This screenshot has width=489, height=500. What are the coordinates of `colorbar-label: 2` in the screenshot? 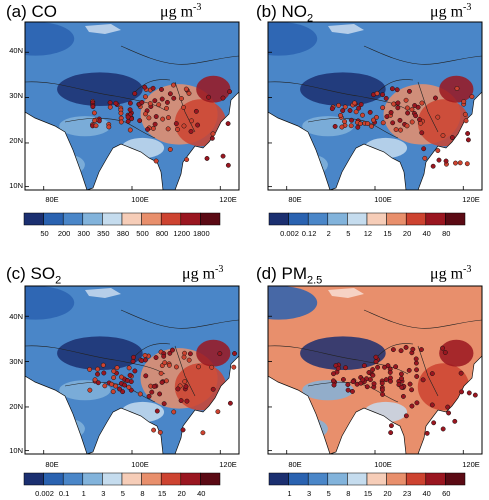 It's located at (328, 233).